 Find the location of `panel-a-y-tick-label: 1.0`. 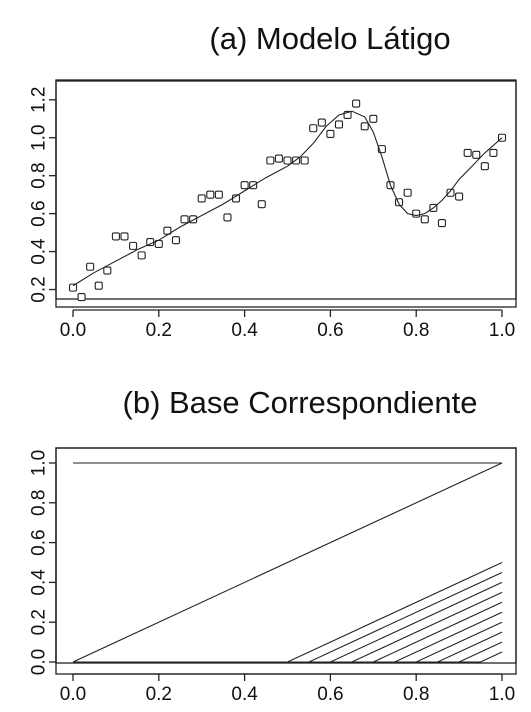

panel-a-y-tick-label: 1.0 is located at coordinates (39, 138).